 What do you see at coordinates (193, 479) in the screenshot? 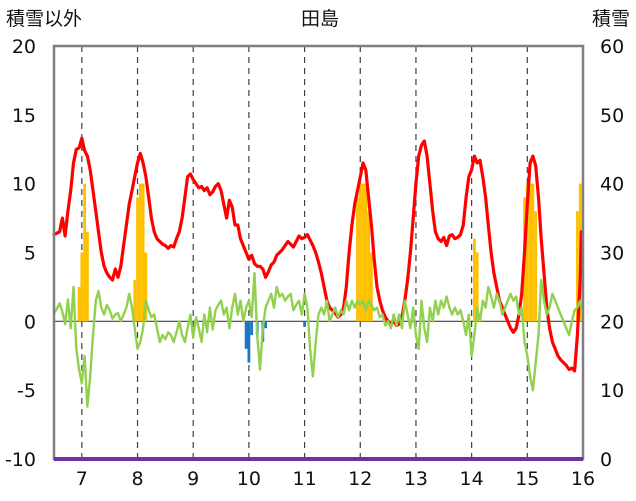
I see `x-tick-label: 9` at bounding box center [193, 479].